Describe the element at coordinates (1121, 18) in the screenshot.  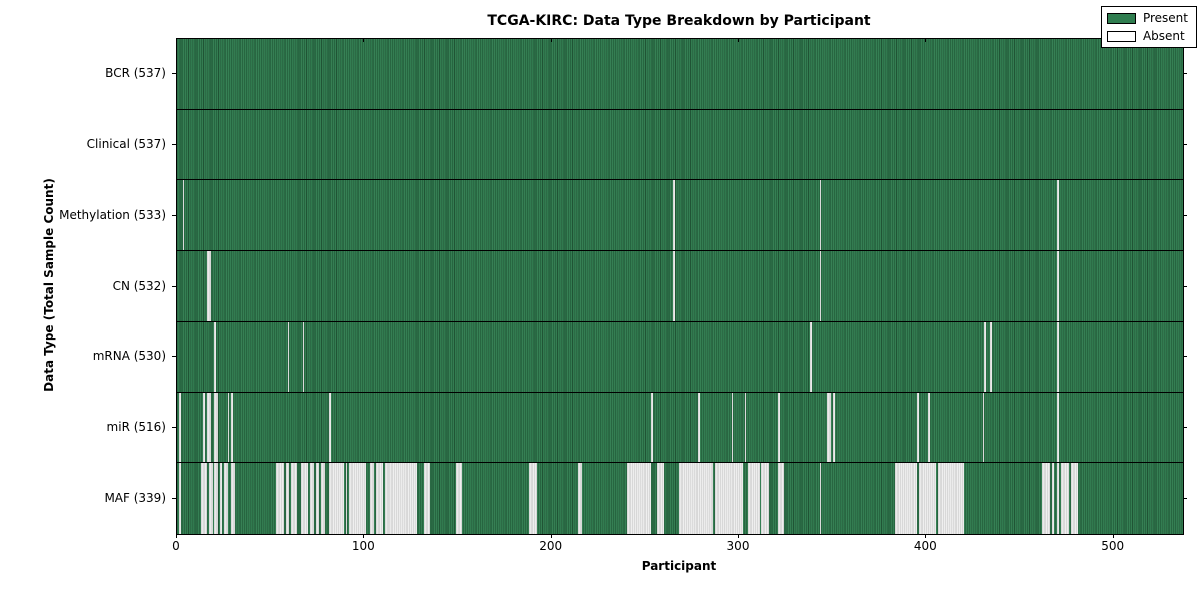
I see `present-swatch-icon` at that location.